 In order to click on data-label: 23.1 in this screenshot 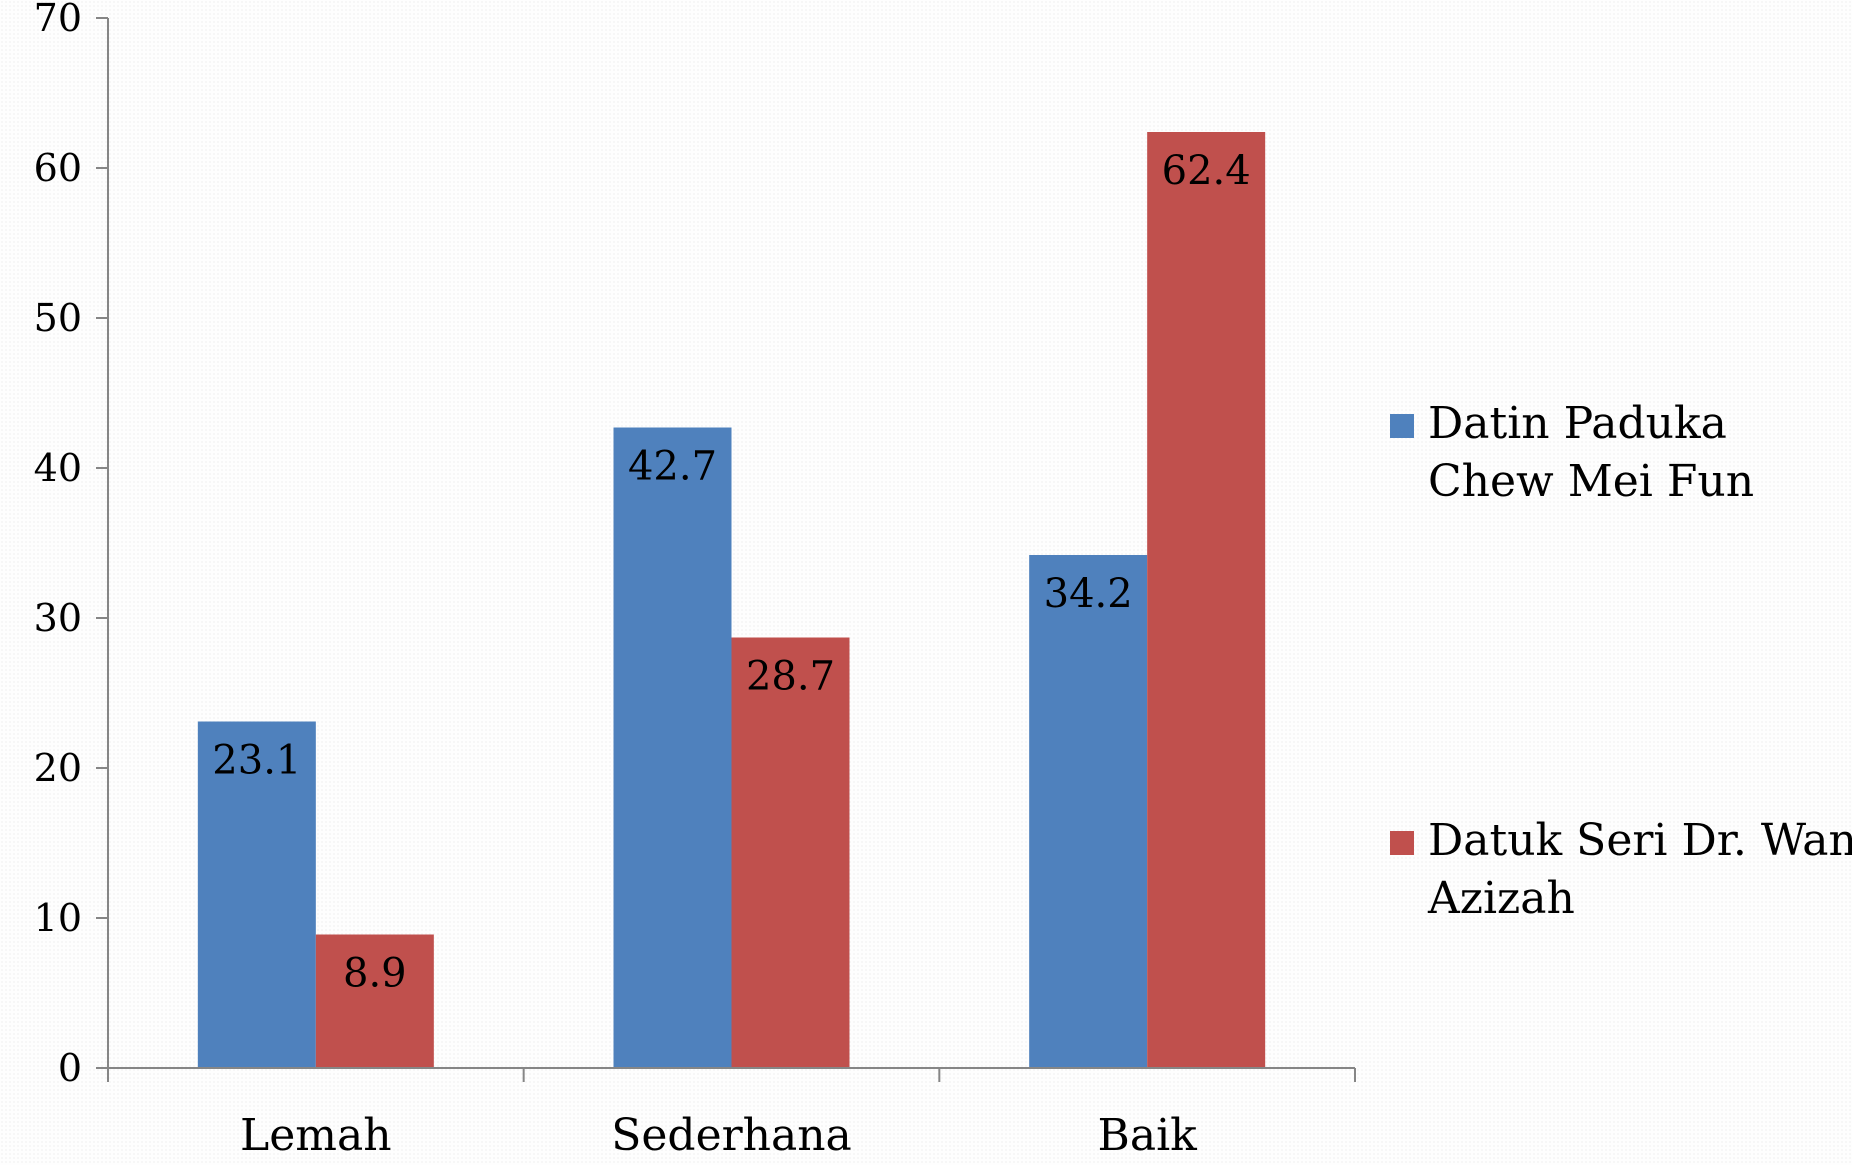, I will do `click(256, 761)`.